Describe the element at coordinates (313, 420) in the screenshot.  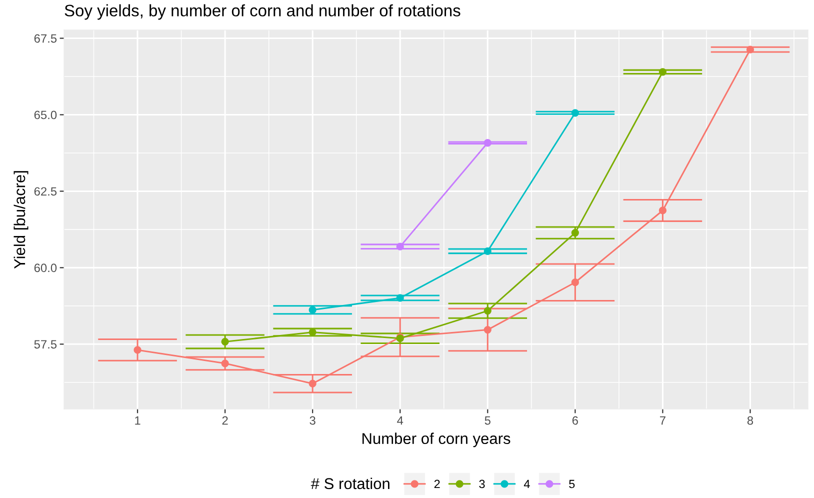
I see `x-tick-label: 3` at that location.